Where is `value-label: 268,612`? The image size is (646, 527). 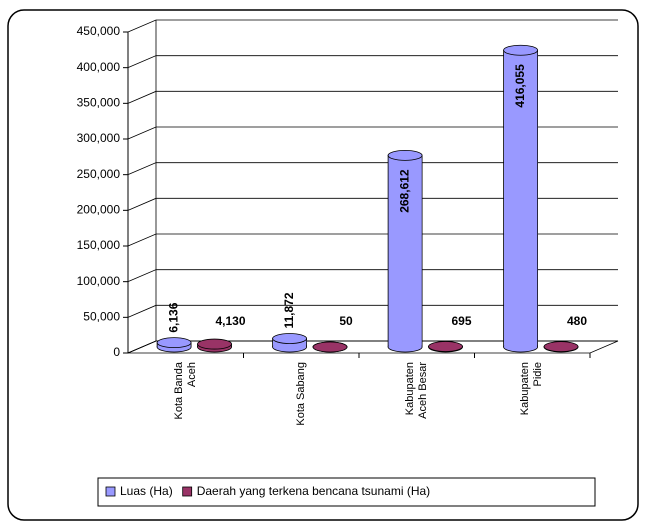
value-label: 268,612 is located at coordinates (404, 191).